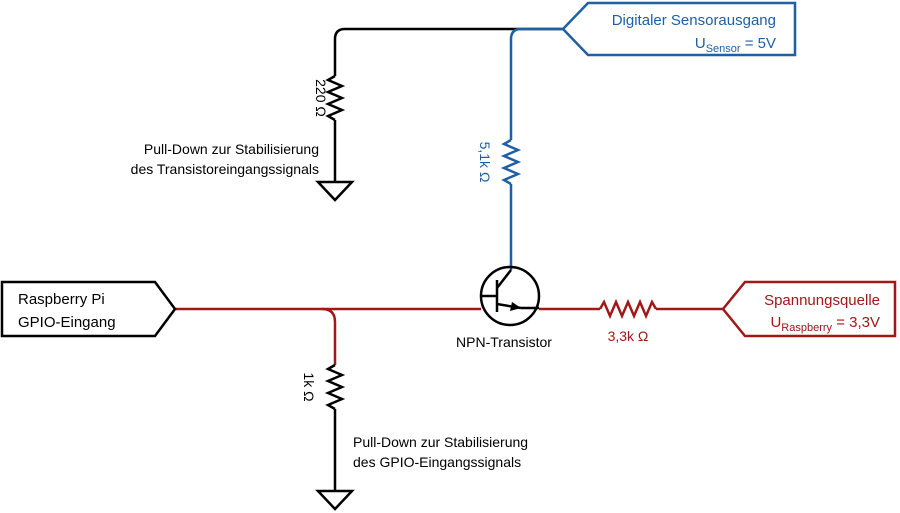 The width and height of the screenshot is (900, 513). What do you see at coordinates (510, 296) in the screenshot?
I see `npn-transistor` at bounding box center [510, 296].